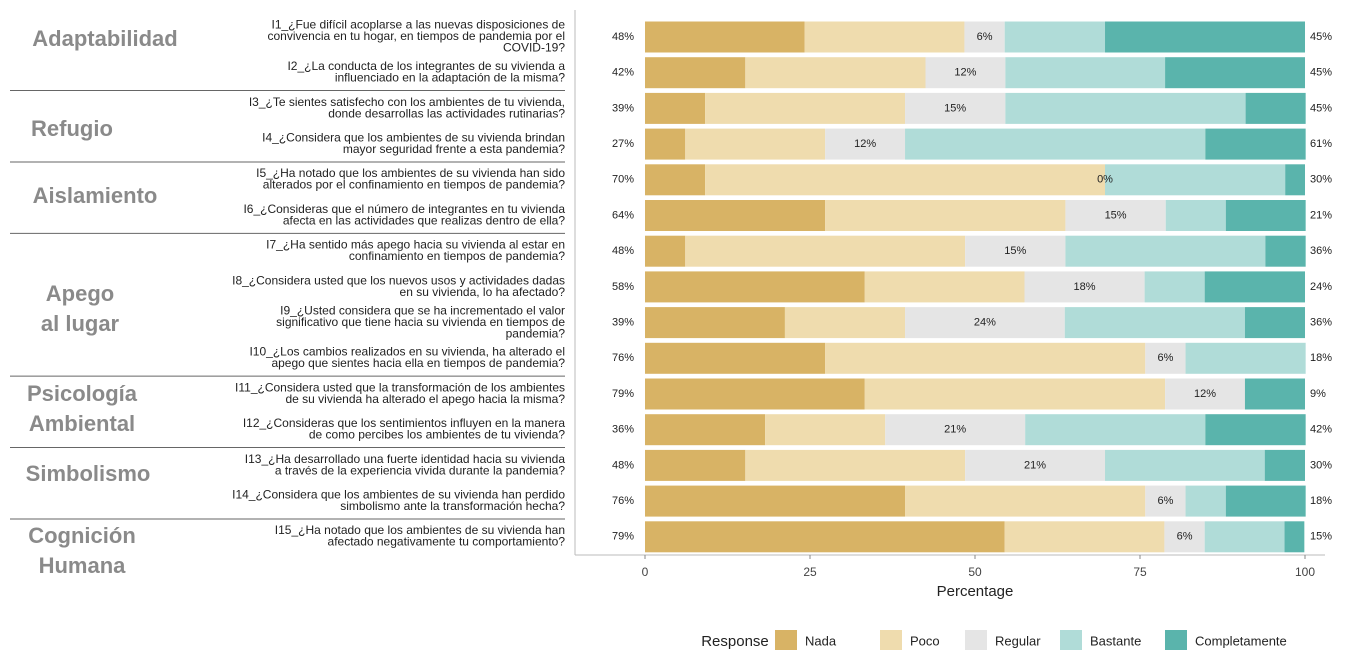 The image size is (1367, 655). I want to click on high-label: 21%, so click(1321, 215).